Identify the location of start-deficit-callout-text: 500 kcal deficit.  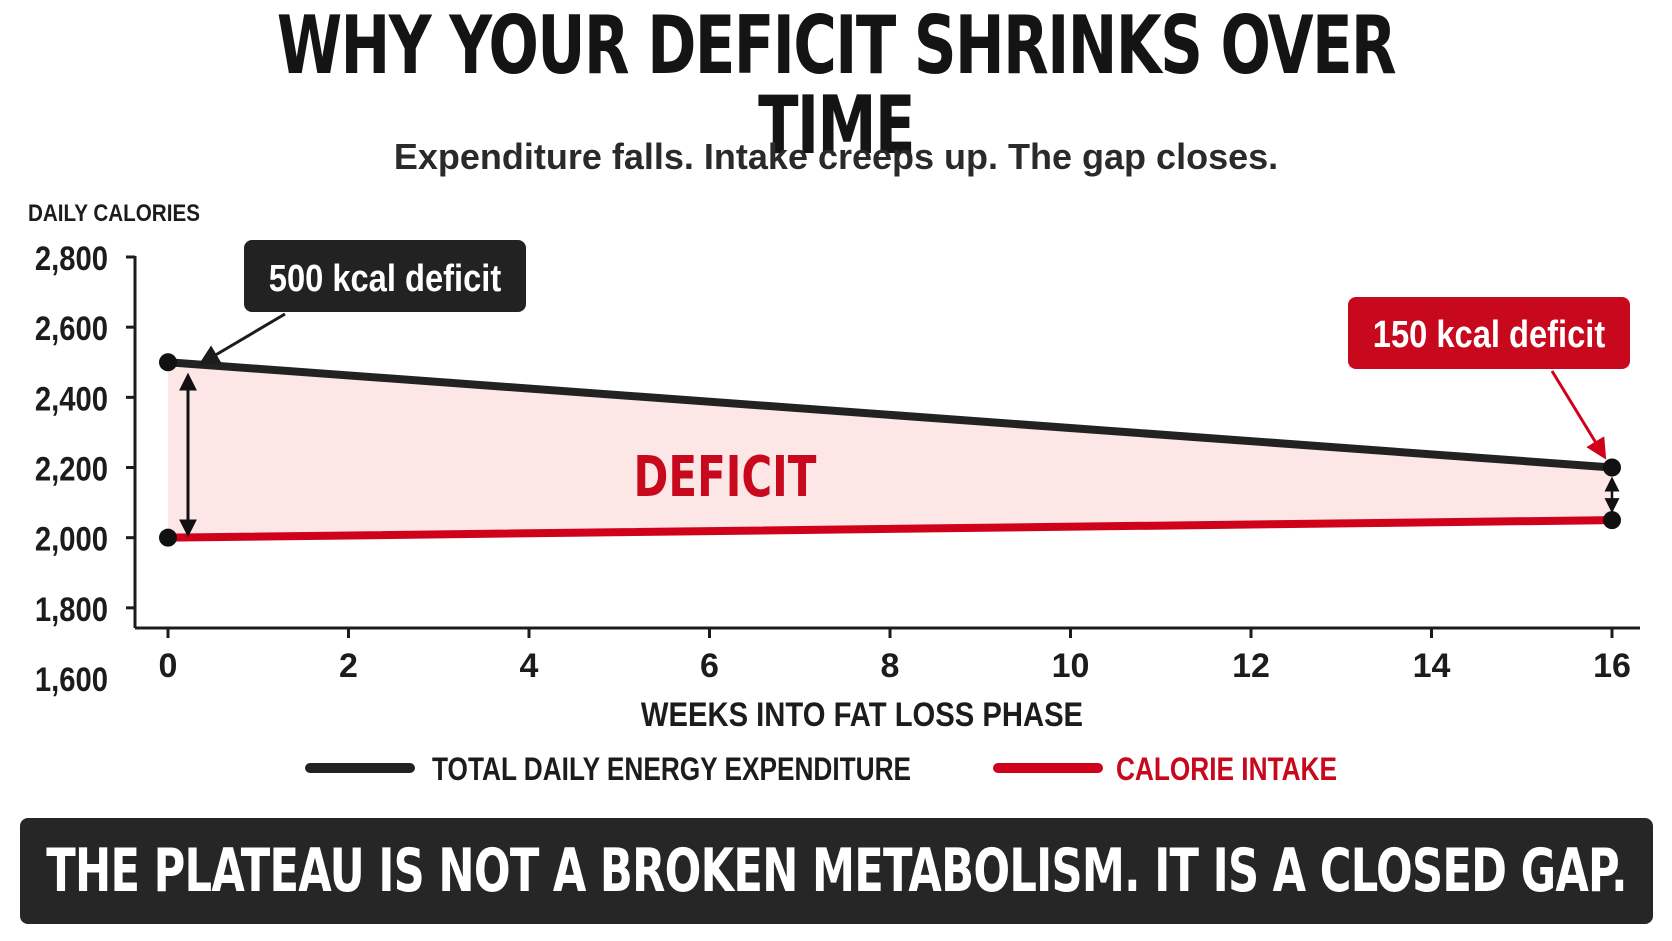
(385, 278).